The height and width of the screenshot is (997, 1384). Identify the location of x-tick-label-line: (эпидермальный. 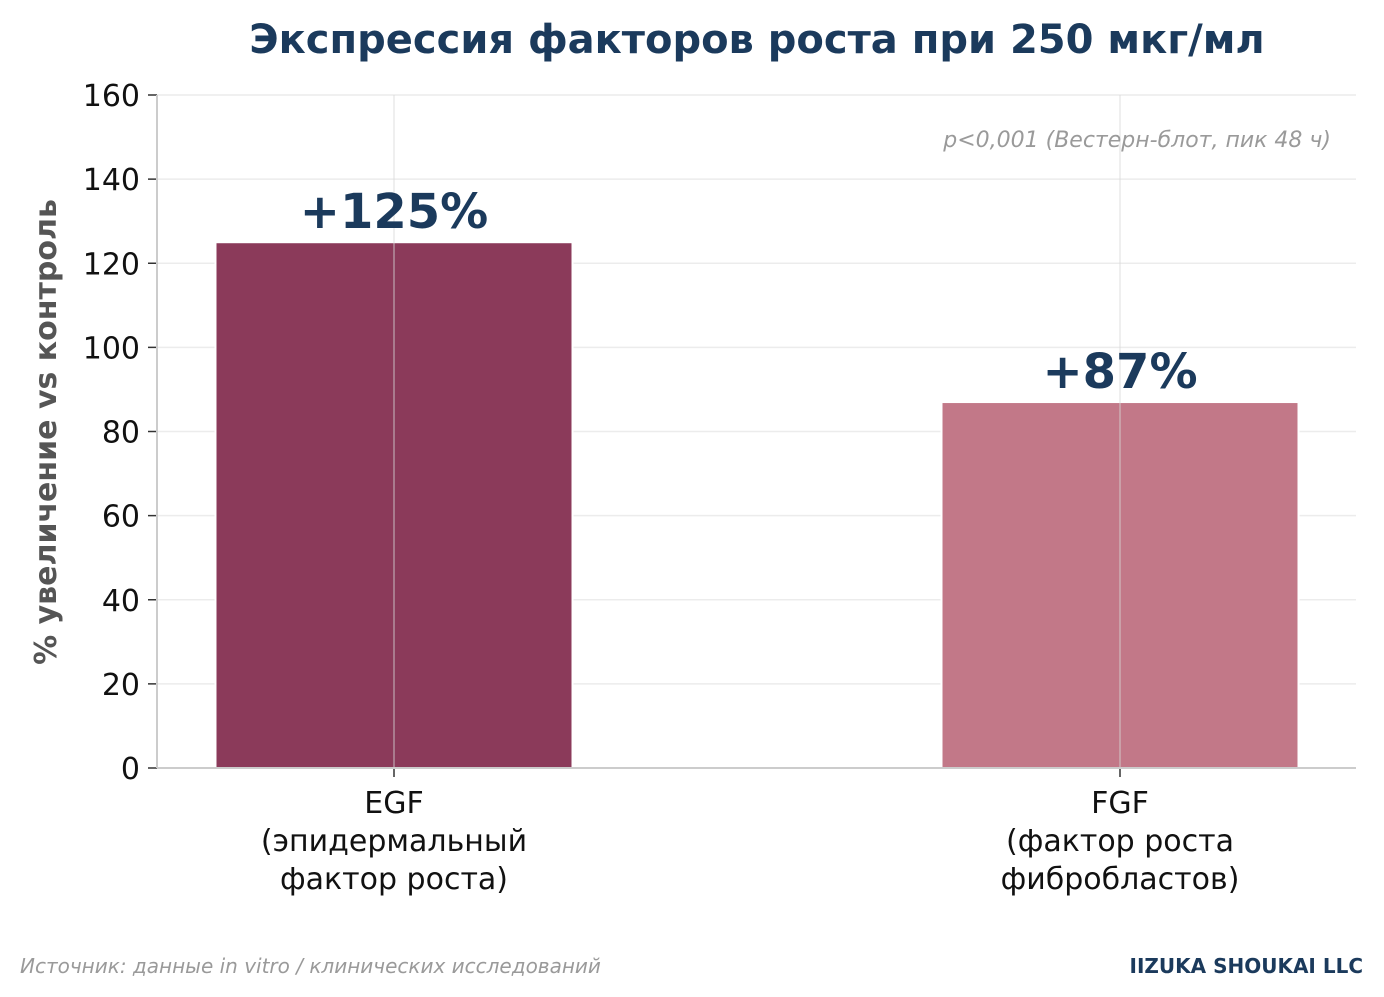
(394, 841).